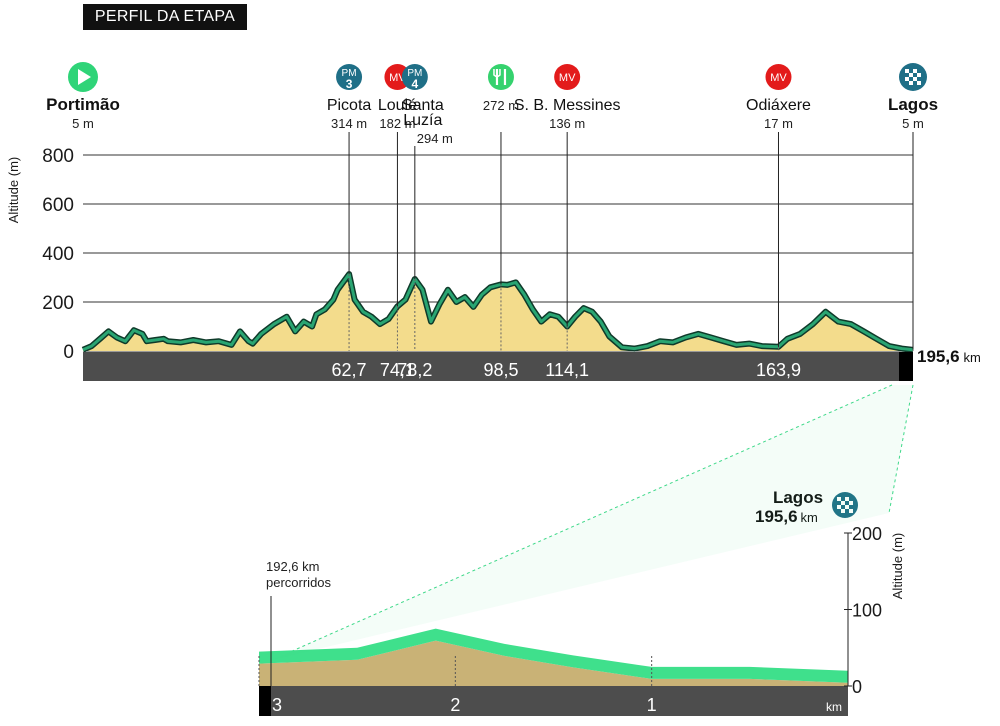 Image resolution: width=1000 pixels, height=726 pixels. What do you see at coordinates (501, 222) in the screenshot?
I see `waypoint-5: 272 m 98,5` at bounding box center [501, 222].